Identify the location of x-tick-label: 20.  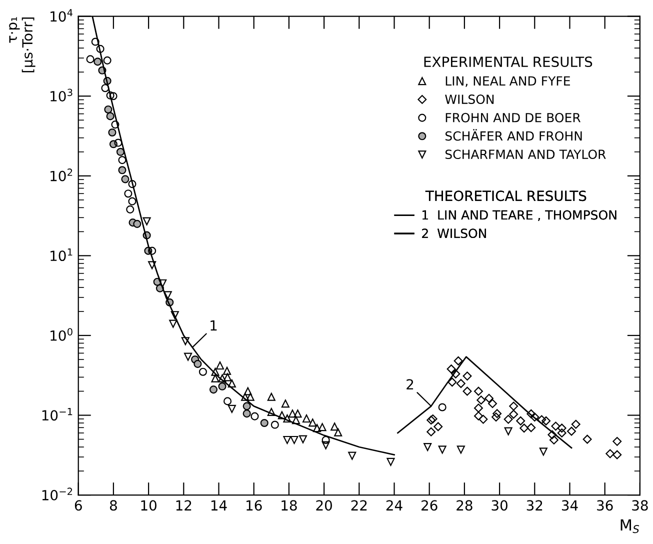
(324, 505).